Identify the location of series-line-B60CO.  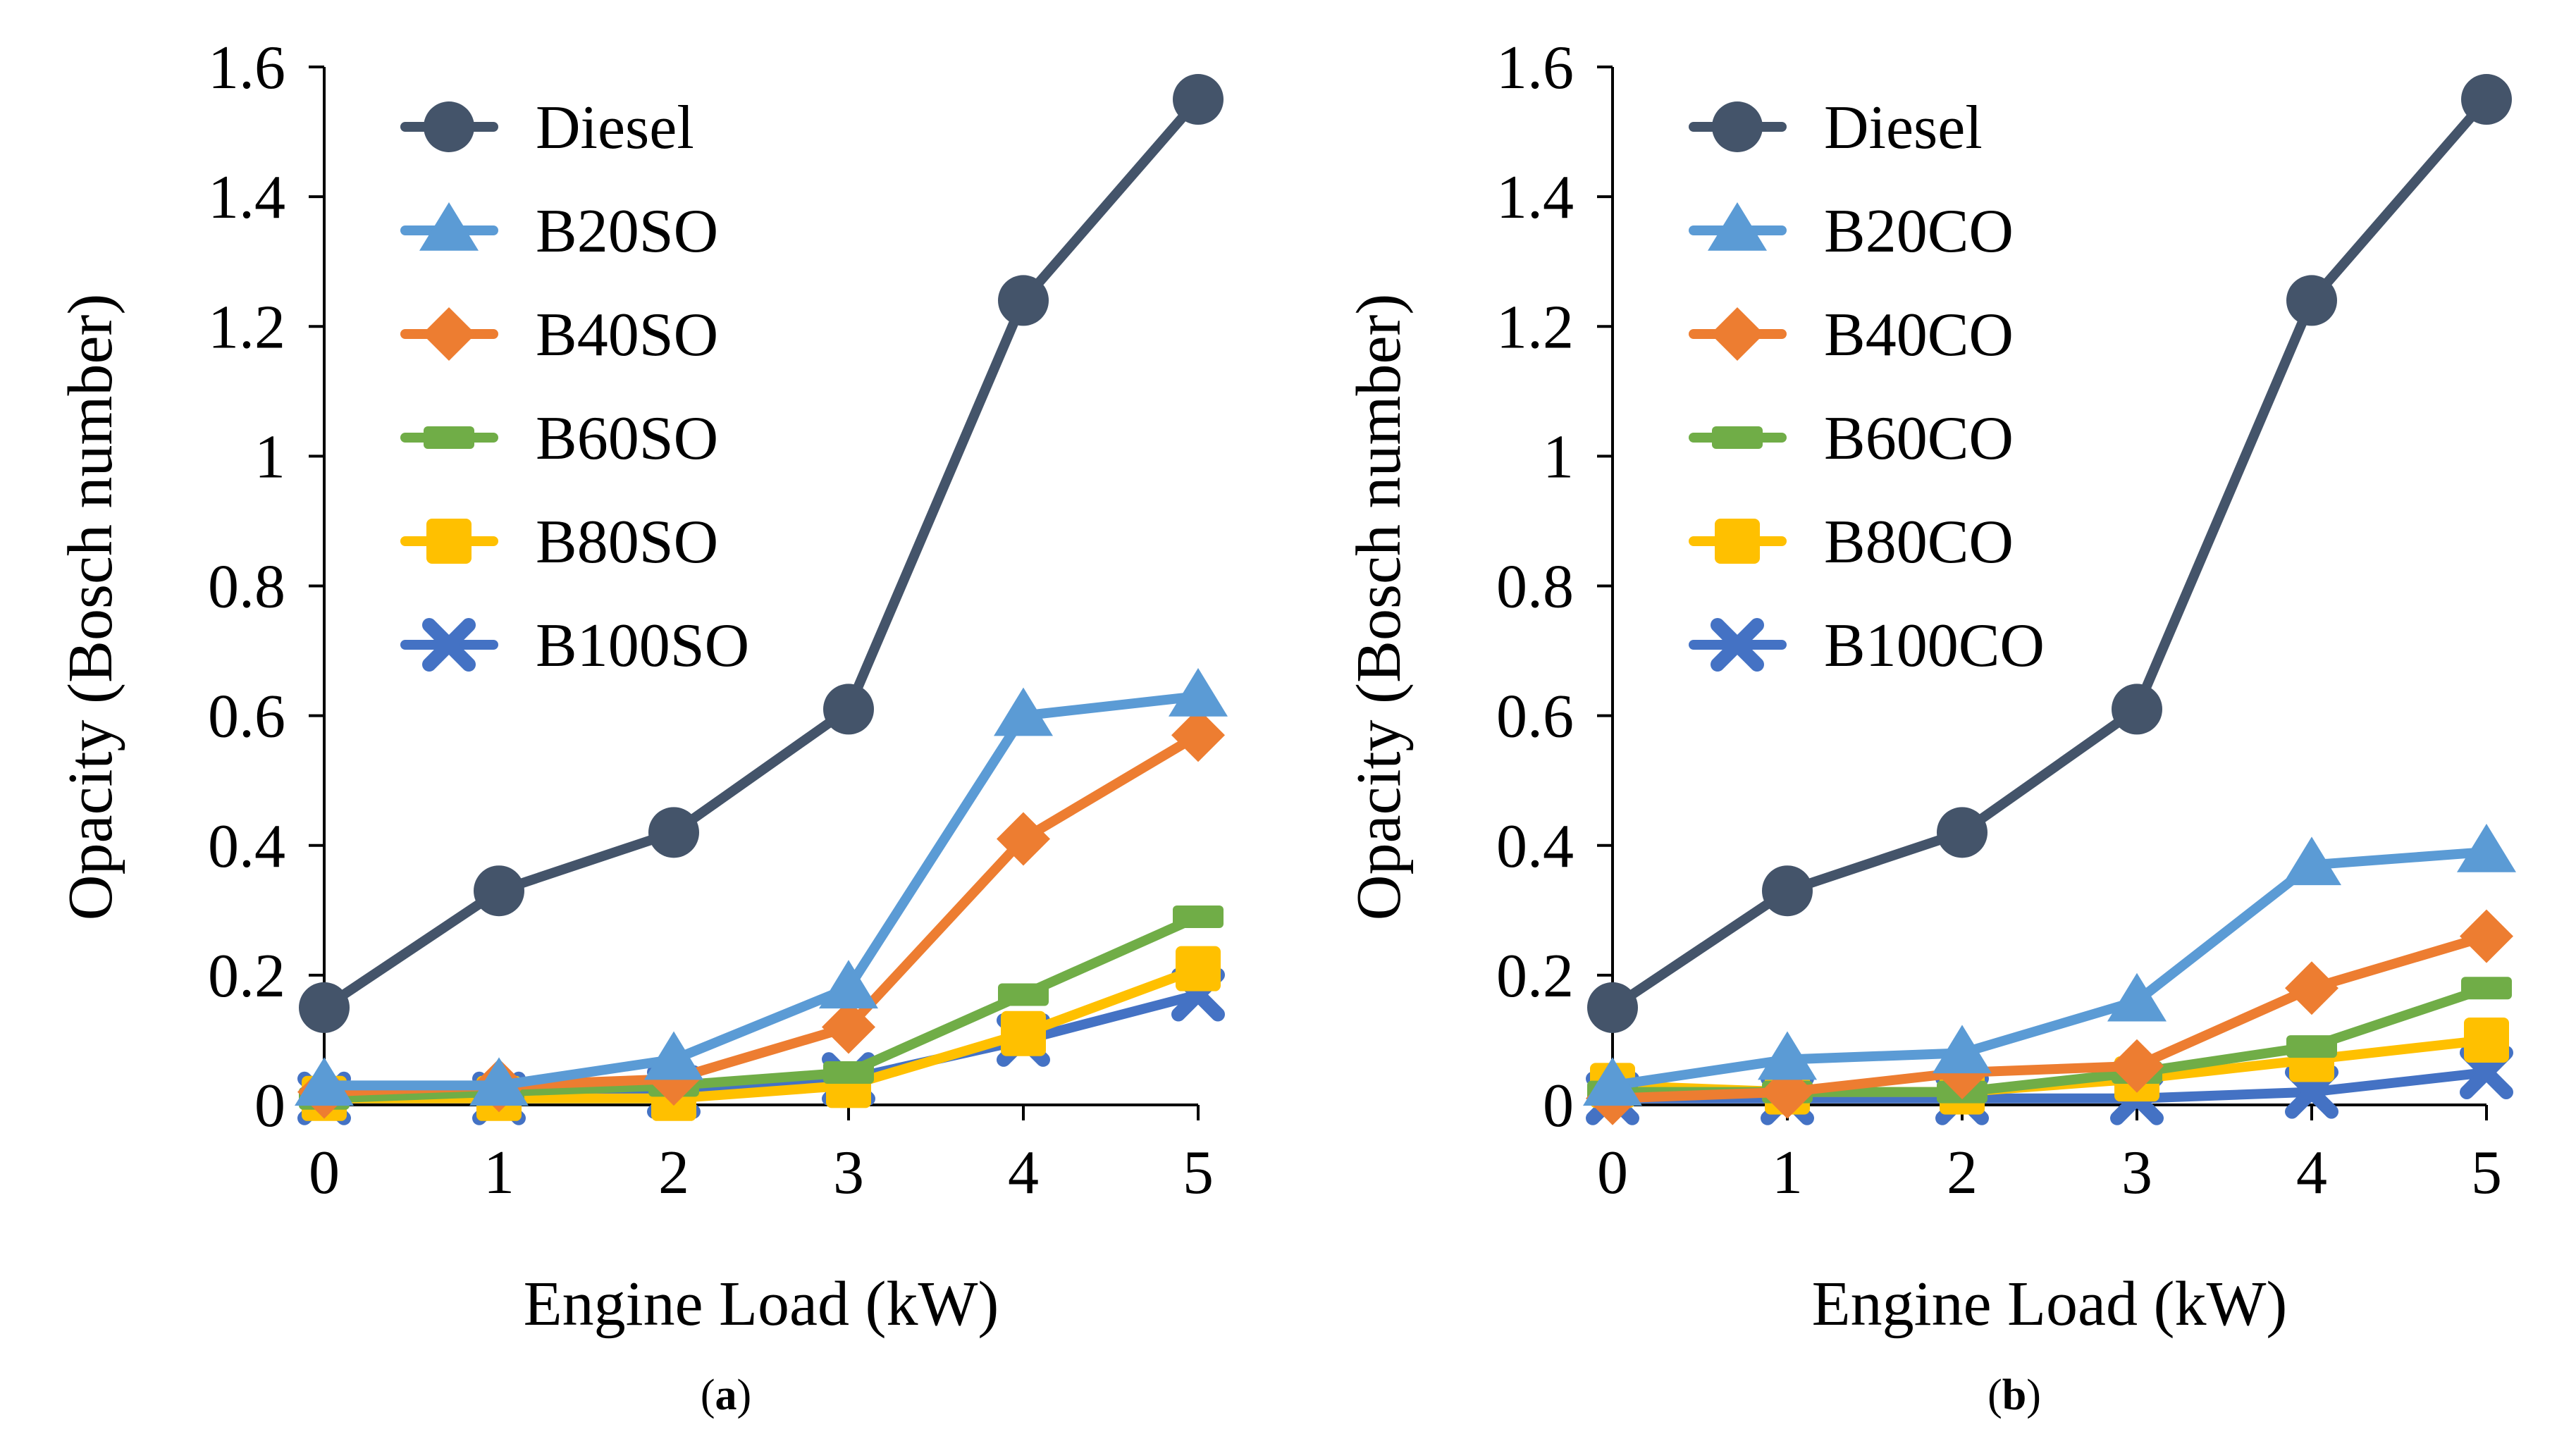
(2049, 1040).